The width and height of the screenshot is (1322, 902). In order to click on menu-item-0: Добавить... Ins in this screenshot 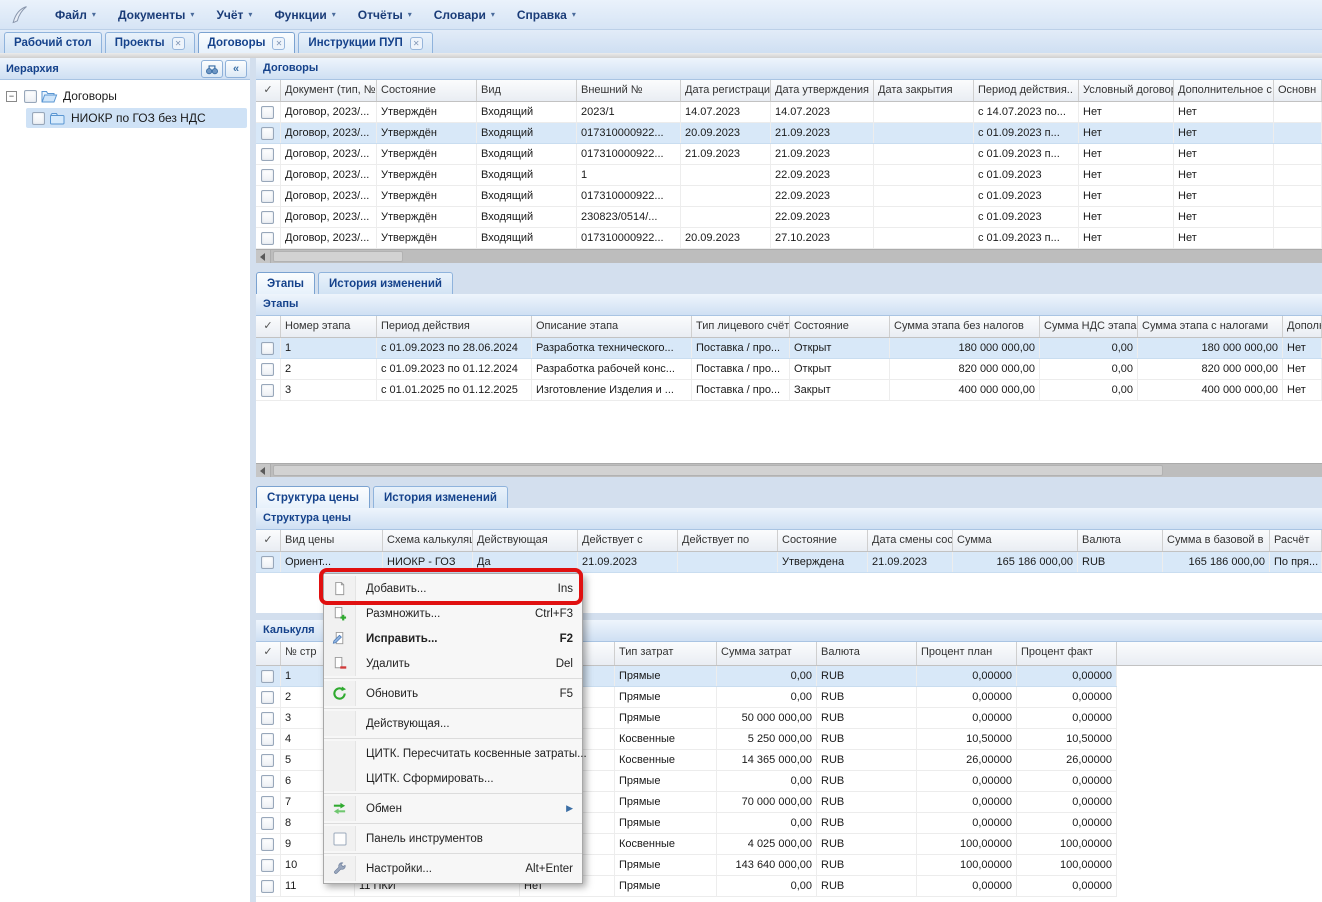, I will do `click(453, 588)`.